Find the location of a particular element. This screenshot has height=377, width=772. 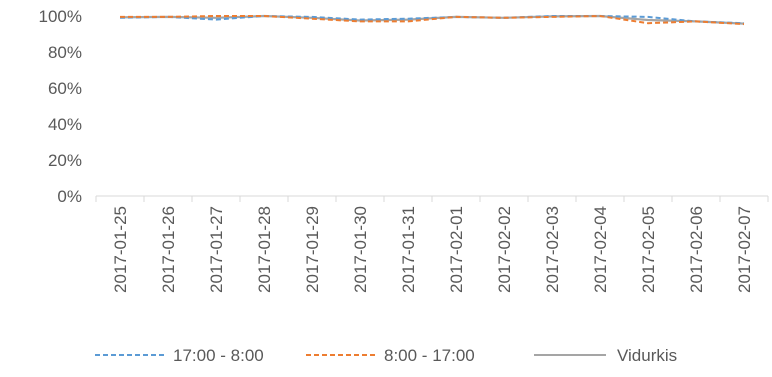

y-tick-label: 60% is located at coordinates (65, 88).